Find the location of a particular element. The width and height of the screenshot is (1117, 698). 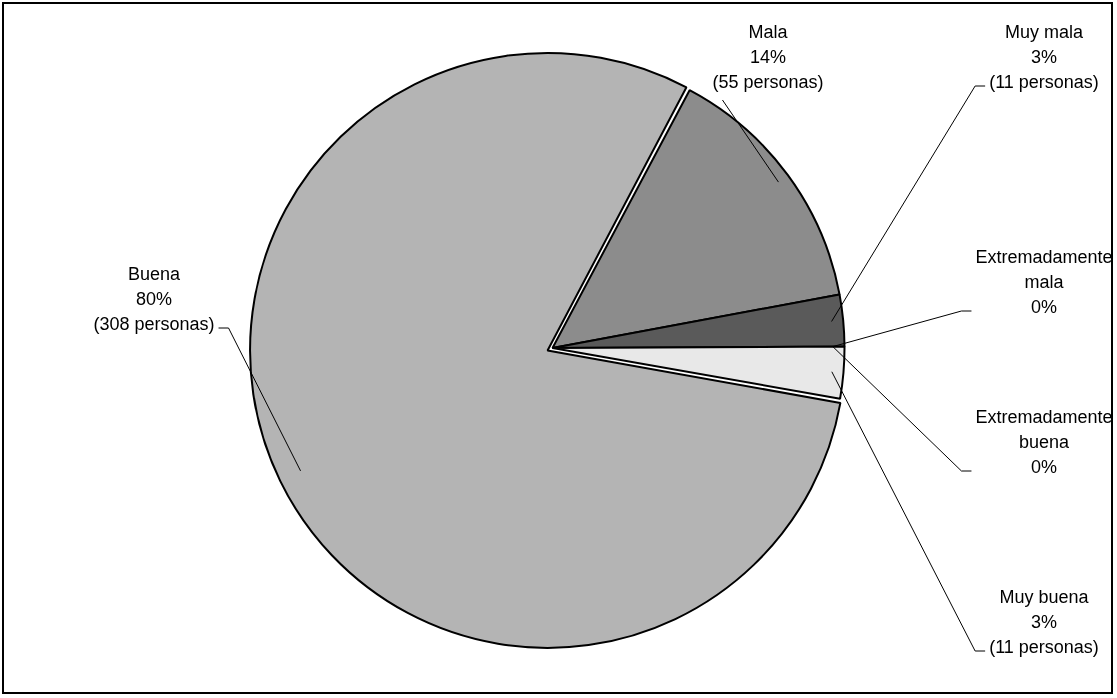

data-label: 80% (308 personas) is located at coordinates (154, 311).